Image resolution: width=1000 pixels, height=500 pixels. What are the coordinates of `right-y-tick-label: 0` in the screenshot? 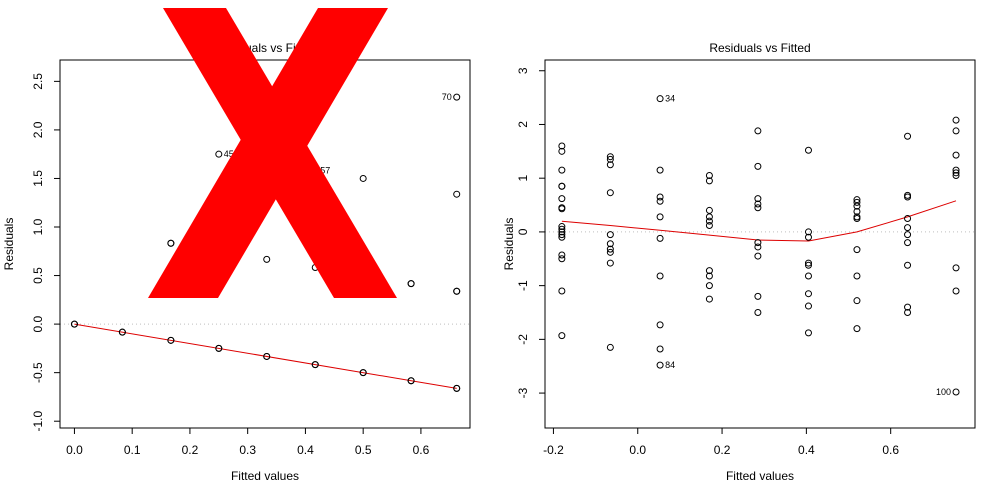 It's located at (523, 231).